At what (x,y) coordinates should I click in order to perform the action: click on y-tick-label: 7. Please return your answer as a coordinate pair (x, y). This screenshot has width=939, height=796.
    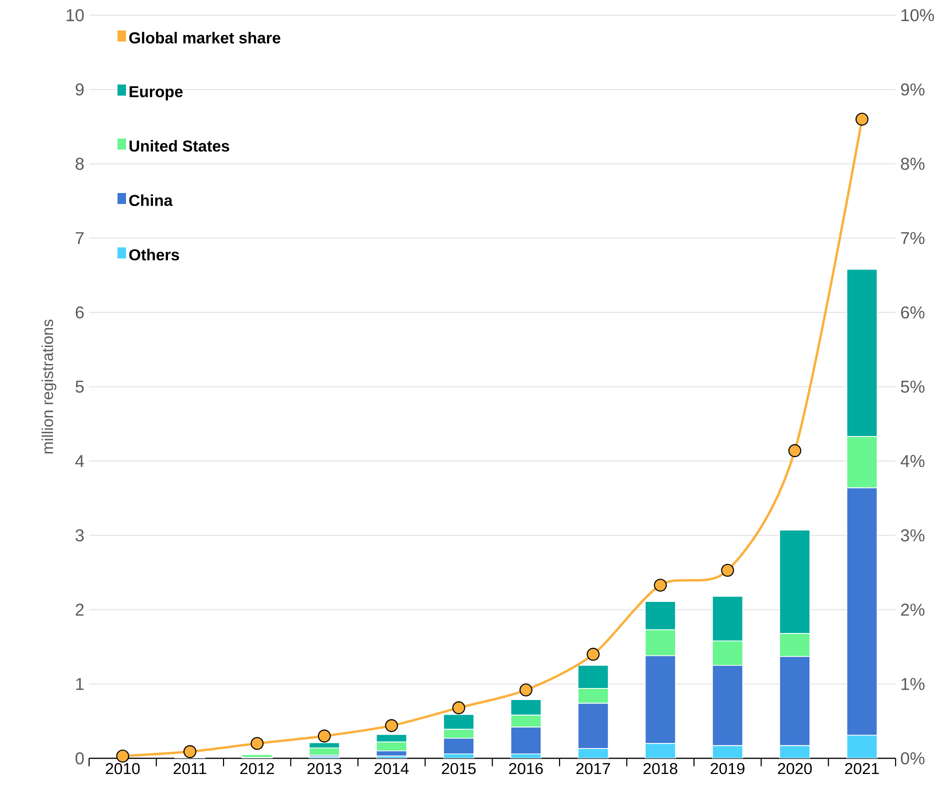
    Looking at the image, I should click on (80, 238).